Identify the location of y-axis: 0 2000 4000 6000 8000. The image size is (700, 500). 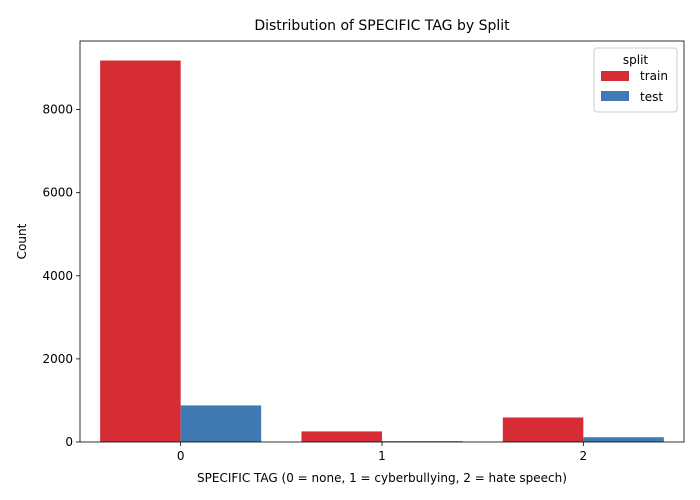
(61, 276).